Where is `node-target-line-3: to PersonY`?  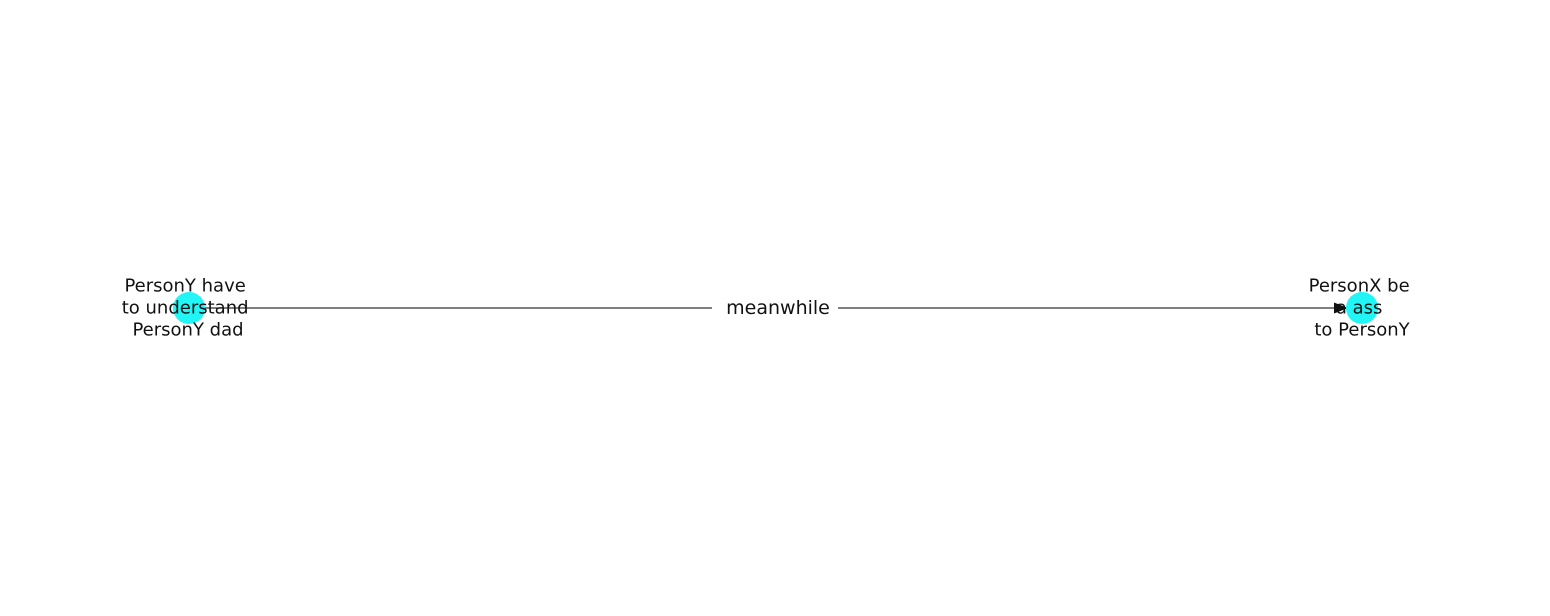
node-target-line-3: to PersonY is located at coordinates (1362, 330).